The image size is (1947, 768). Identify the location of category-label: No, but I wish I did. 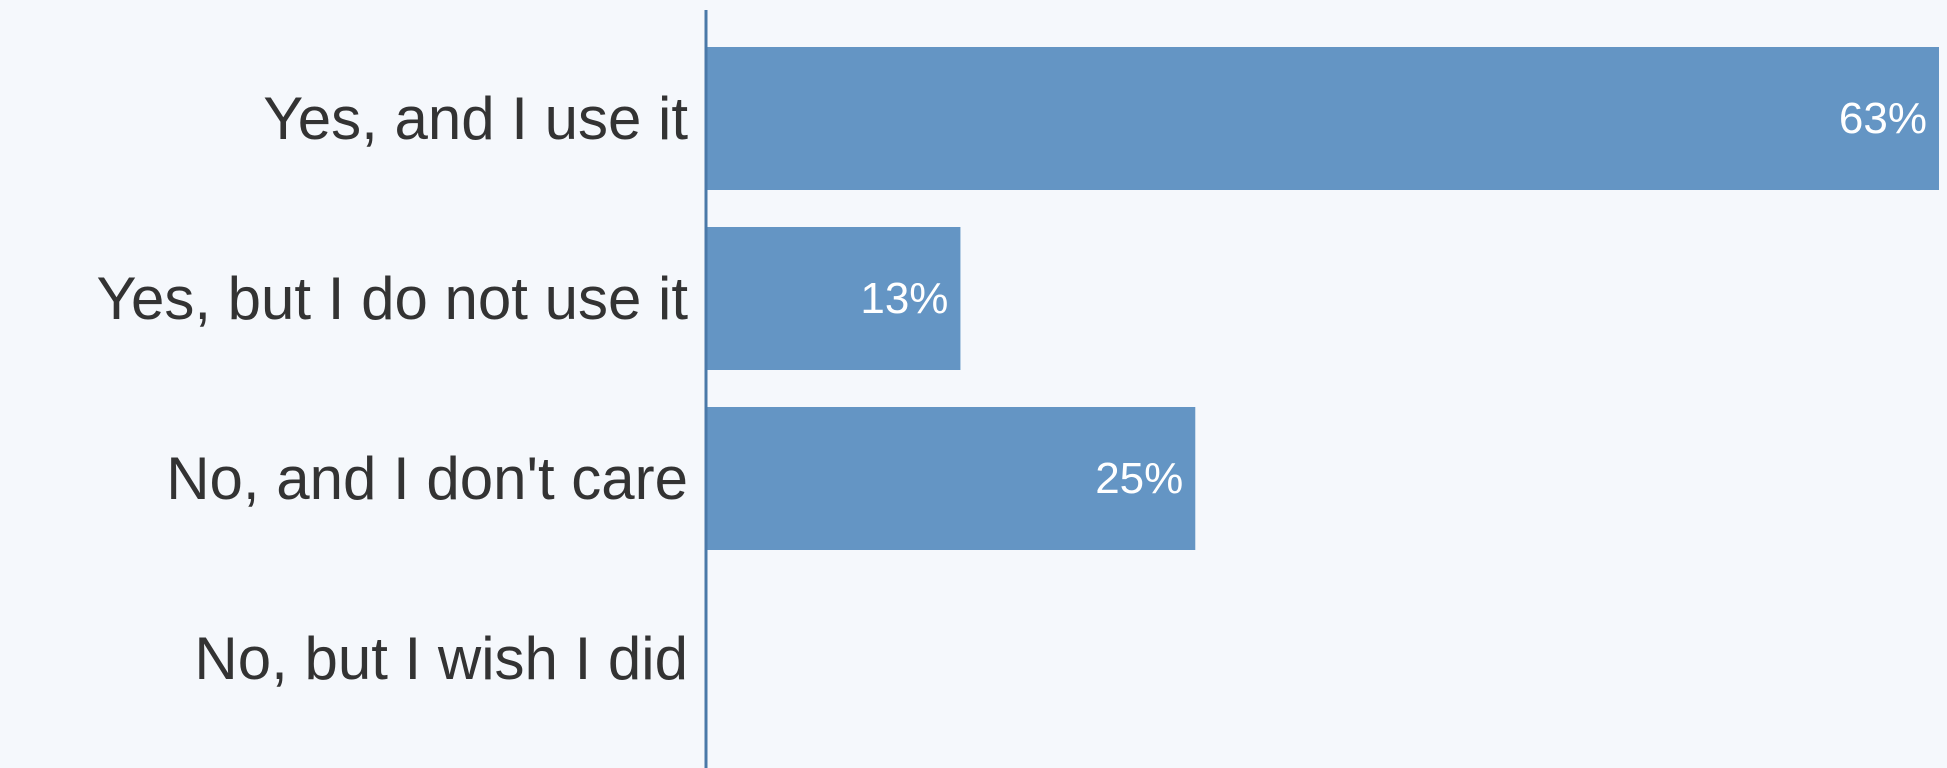
(441, 658).